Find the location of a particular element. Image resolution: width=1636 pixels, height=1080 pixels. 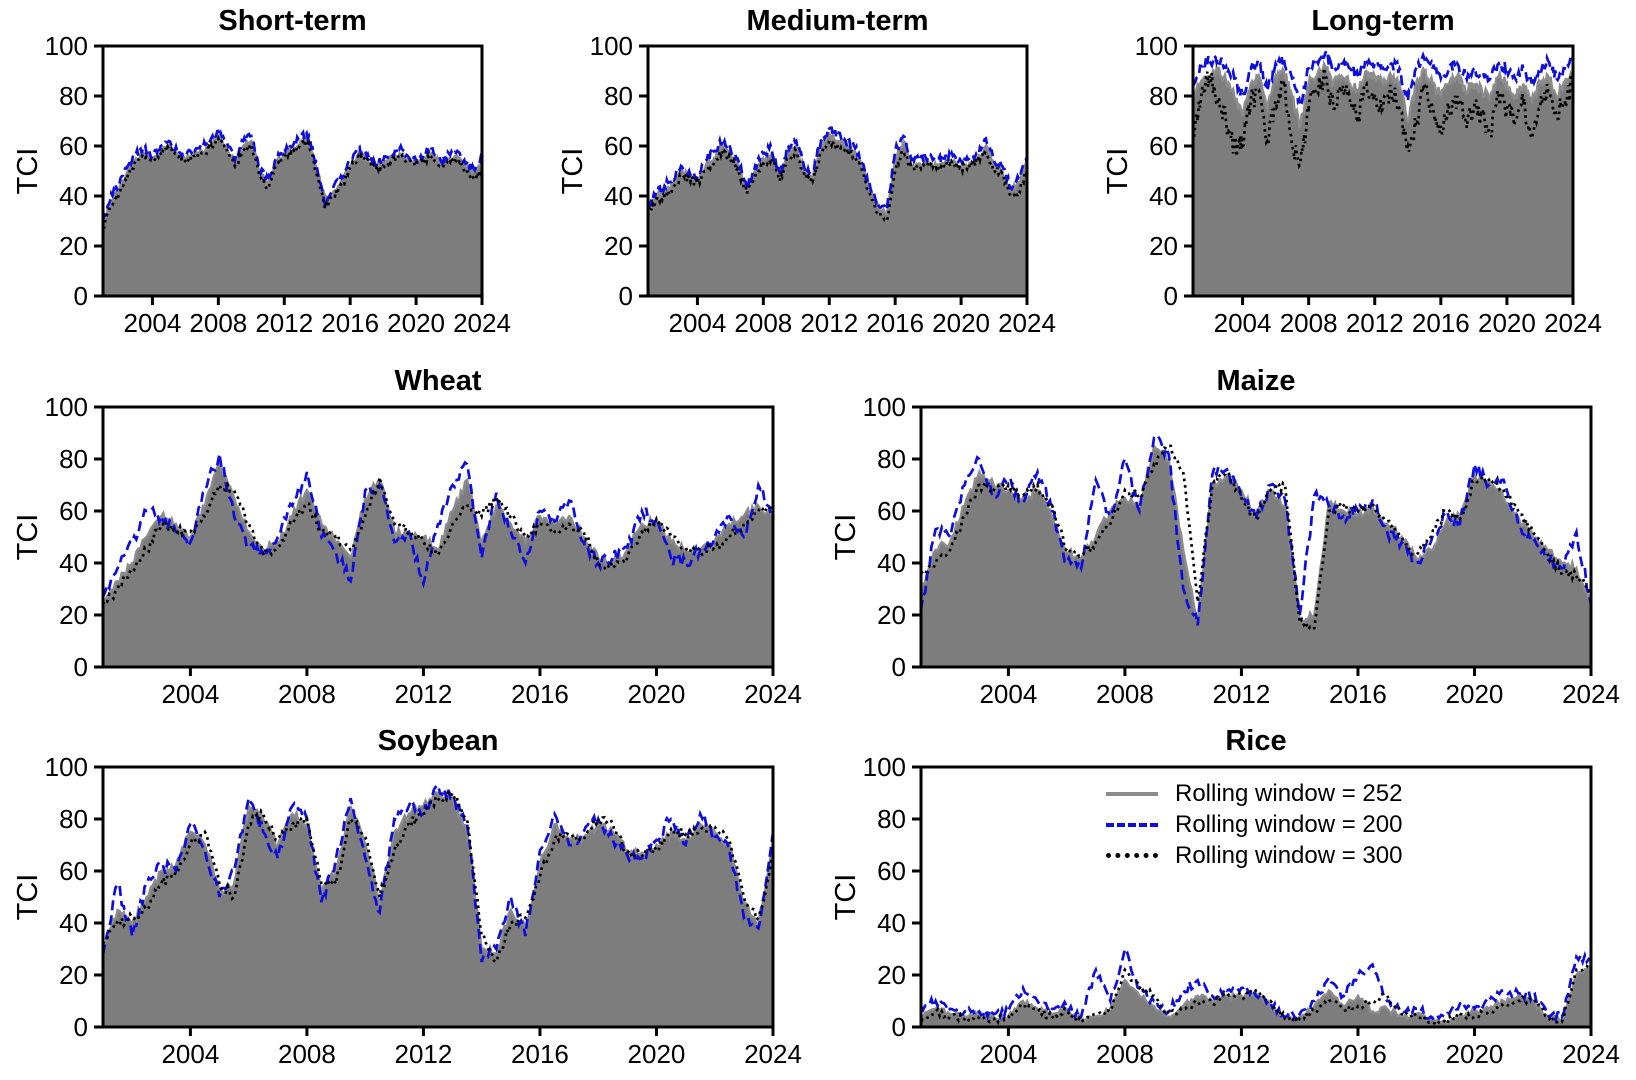

panel-title: Soybean is located at coordinates (438, 741).